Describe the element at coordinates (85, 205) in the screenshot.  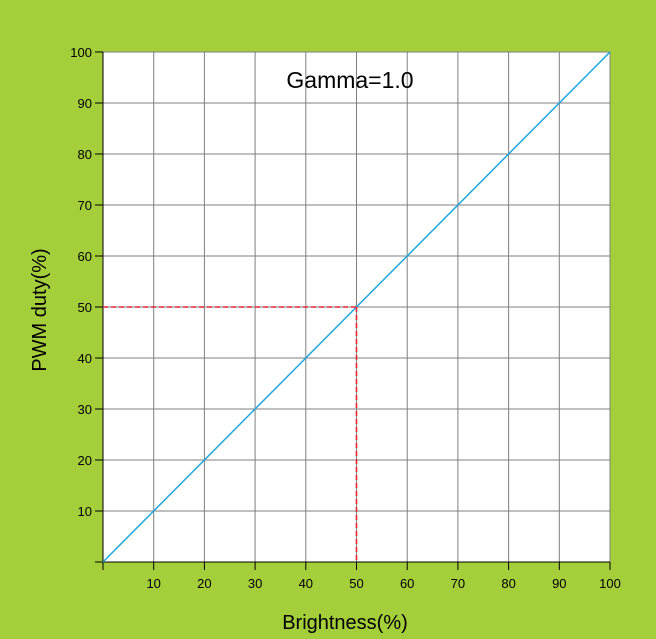
I see `y-tick-label: 70` at that location.